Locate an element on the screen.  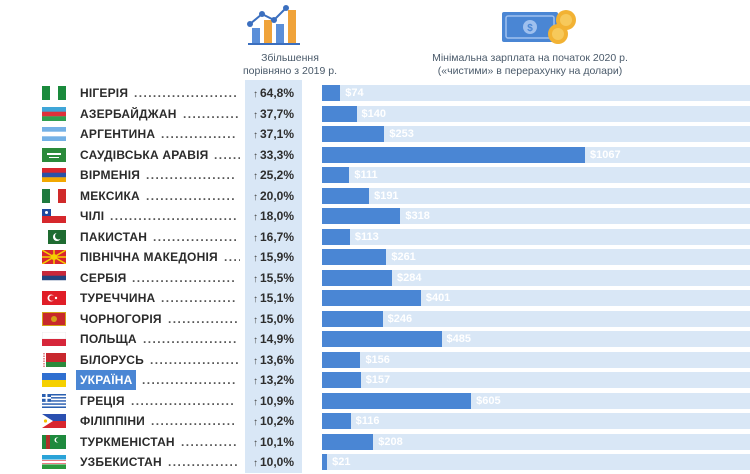
increase-value: ↑ 20,0% is located at coordinates (273, 196).